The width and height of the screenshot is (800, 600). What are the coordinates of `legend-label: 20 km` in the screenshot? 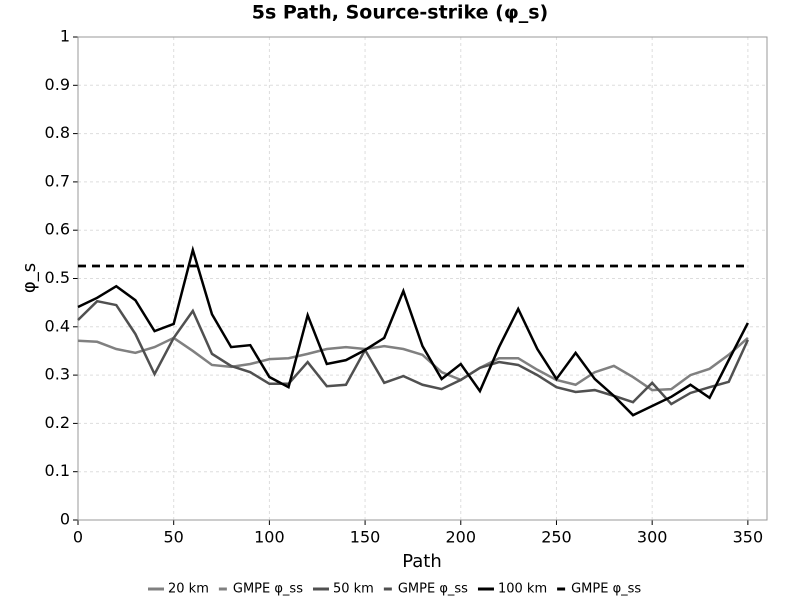 It's located at (188, 589).